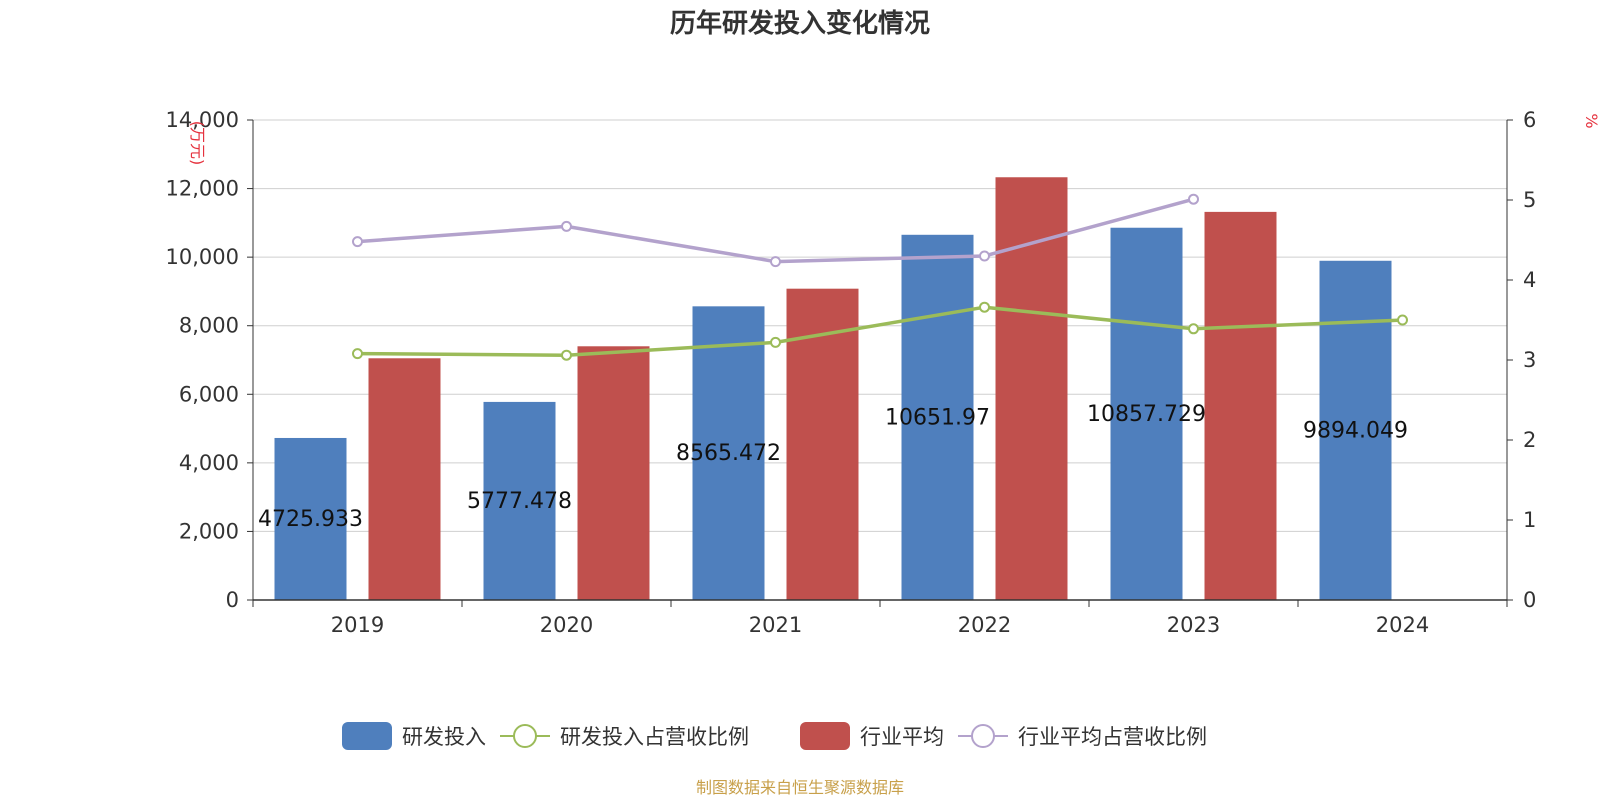 Image resolution: width=1600 pixels, height=800 pixels. I want to click on bar-data-label: 9894.049, so click(1355, 430).